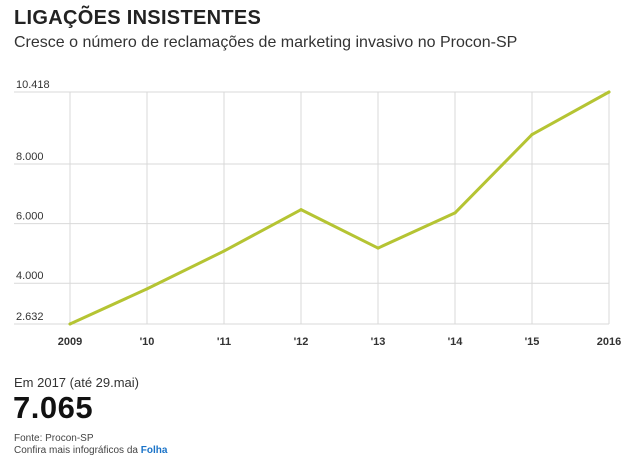  I want to click on y-tick-label: 8.000, so click(30, 157).